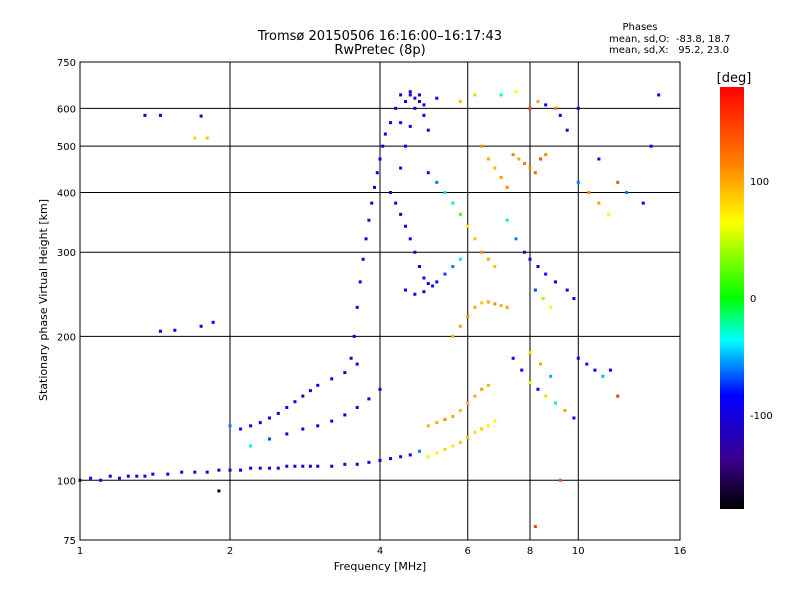 The width and height of the screenshot is (800, 600). Describe the element at coordinates (66, 63) in the screenshot. I see `y-tick-label: 750` at that location.